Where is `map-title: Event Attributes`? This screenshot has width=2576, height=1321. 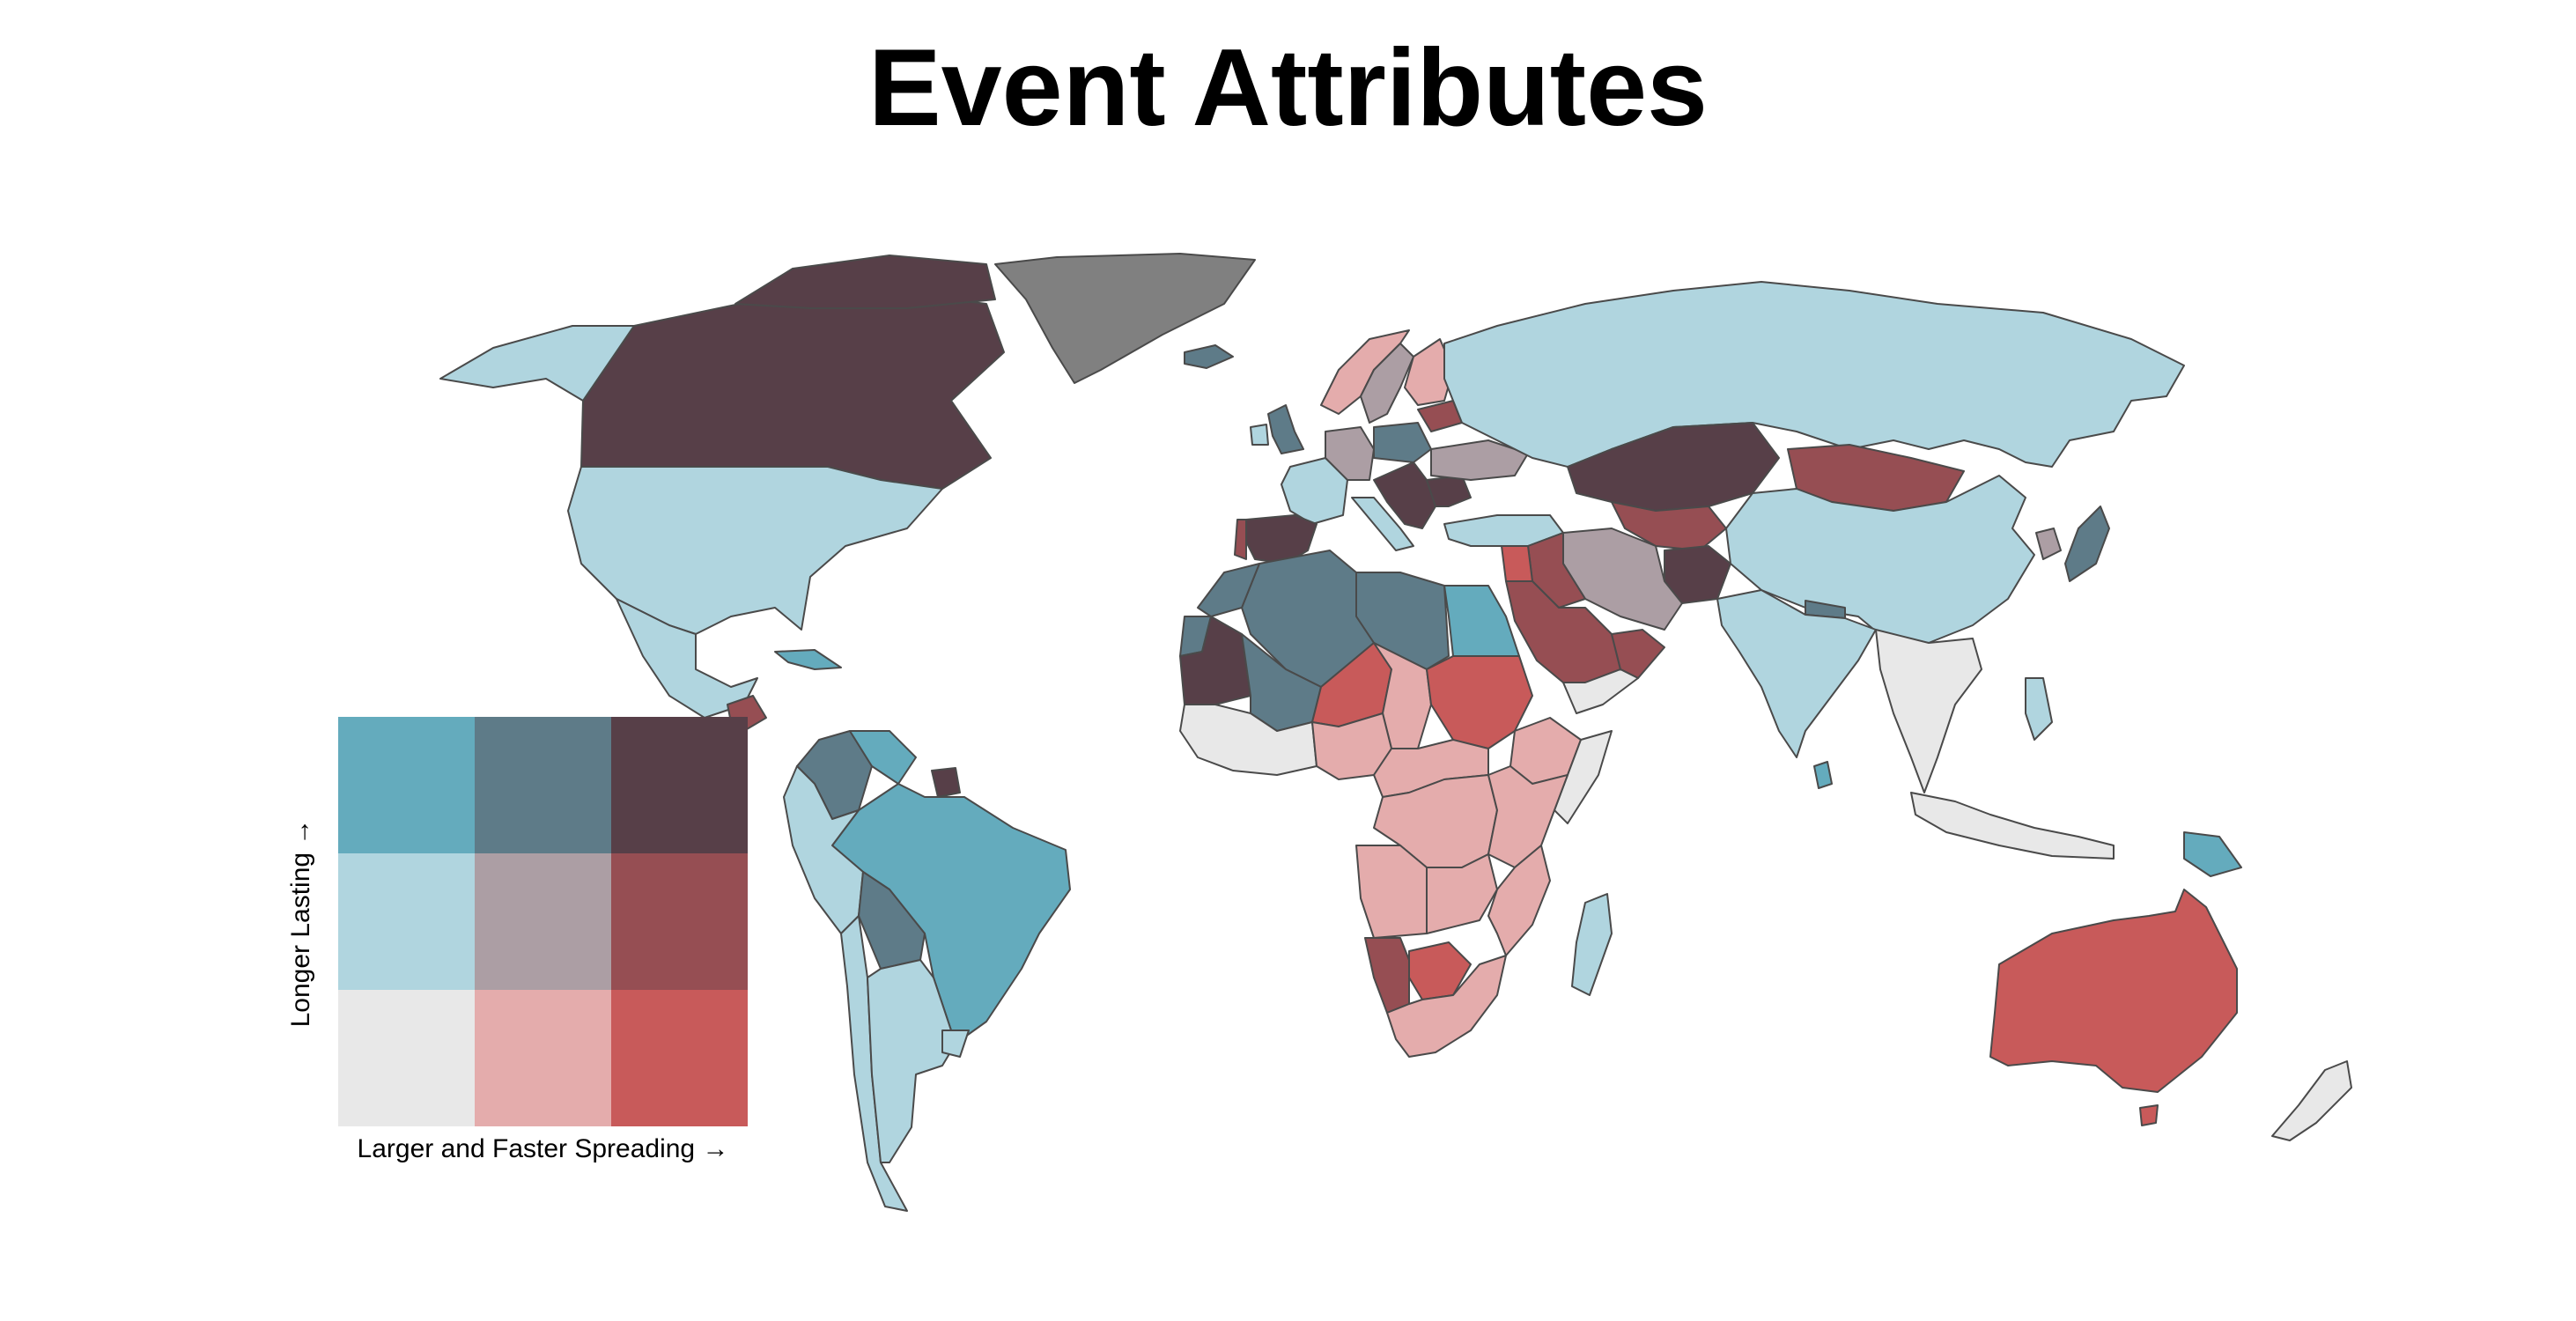 map-title: Event Attributes is located at coordinates (1288, 88).